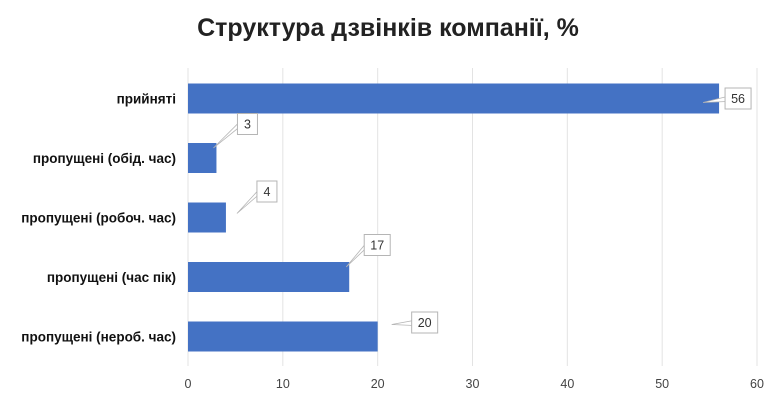 Image resolution: width=776 pixels, height=407 pixels. Describe the element at coordinates (283, 384) in the screenshot. I see `x-tick-label: 10` at that location.